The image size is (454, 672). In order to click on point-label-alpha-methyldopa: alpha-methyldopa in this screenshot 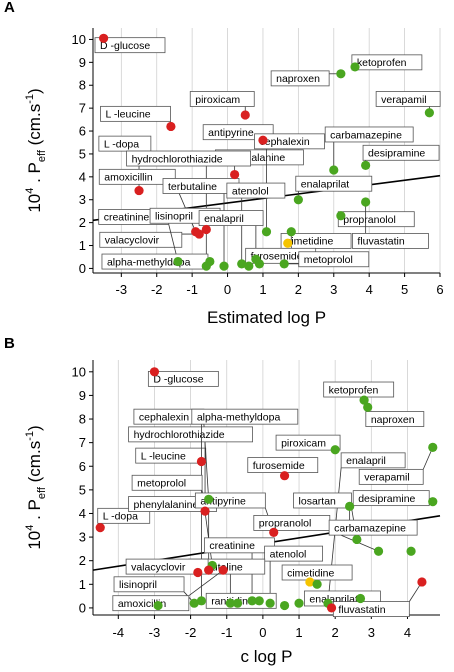, I will do `click(239, 417)`.